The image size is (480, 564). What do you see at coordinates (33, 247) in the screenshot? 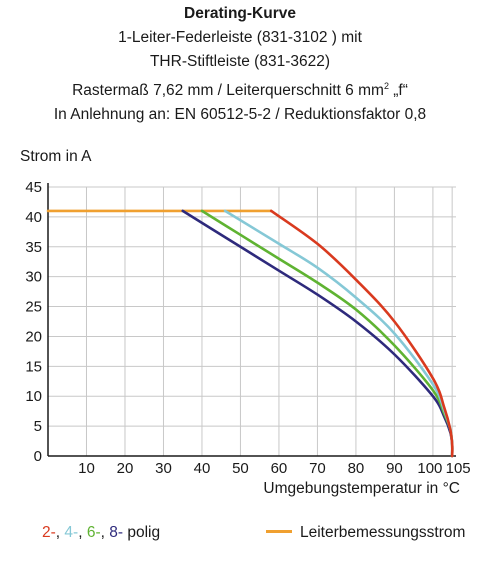
I see `y-tick-label-7: 35` at bounding box center [33, 247].